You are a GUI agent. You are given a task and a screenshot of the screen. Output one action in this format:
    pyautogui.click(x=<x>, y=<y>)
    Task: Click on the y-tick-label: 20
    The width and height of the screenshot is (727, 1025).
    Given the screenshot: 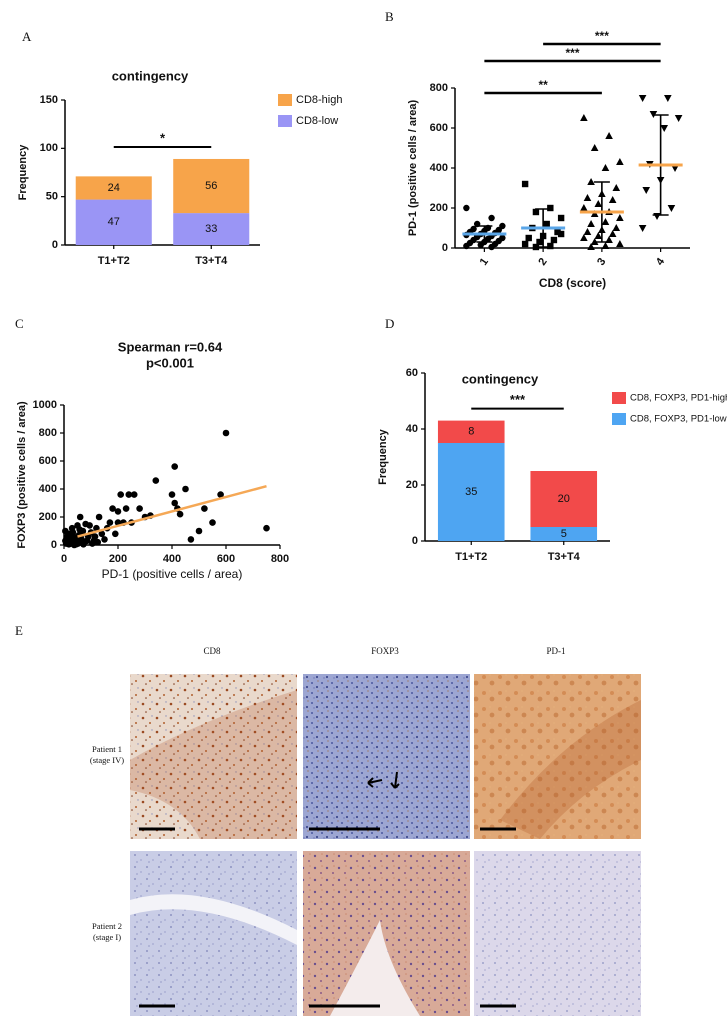 What is the action you would take?
    pyautogui.click(x=412, y=485)
    